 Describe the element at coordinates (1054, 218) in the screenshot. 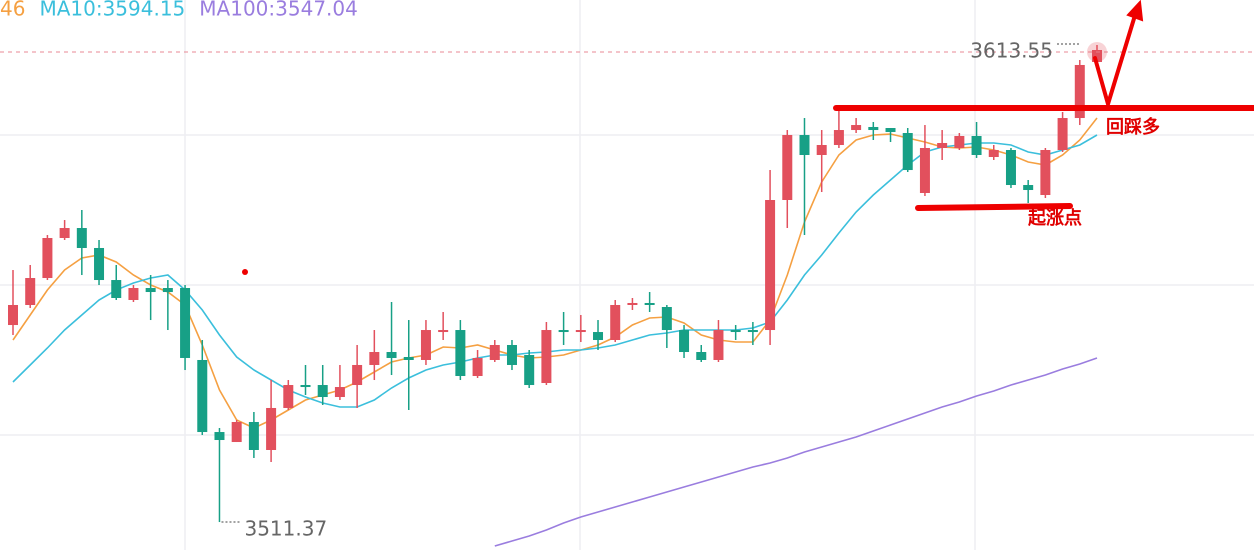

I see `annotation: 起涨点` at that location.